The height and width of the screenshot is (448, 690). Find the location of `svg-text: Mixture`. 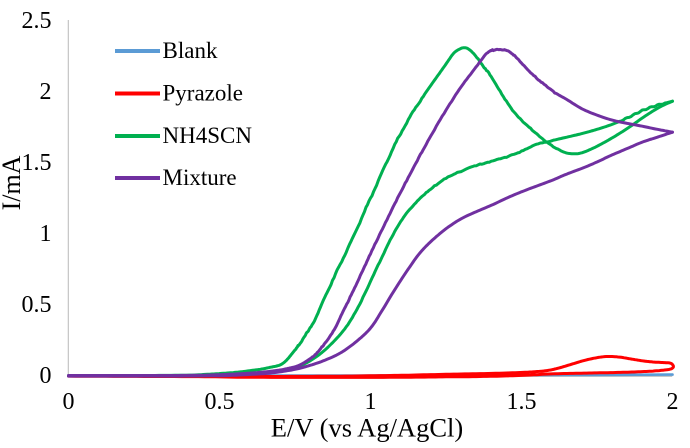

svg-text: Mixture is located at coordinates (200, 177).